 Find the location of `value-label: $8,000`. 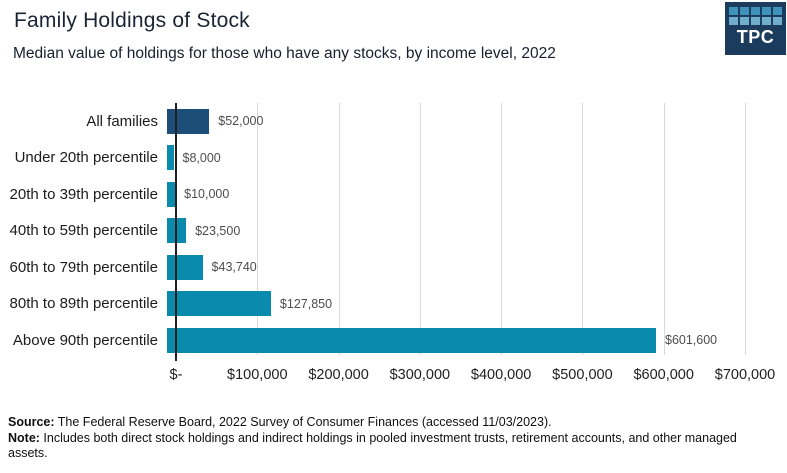

value-label: $8,000 is located at coordinates (201, 157).